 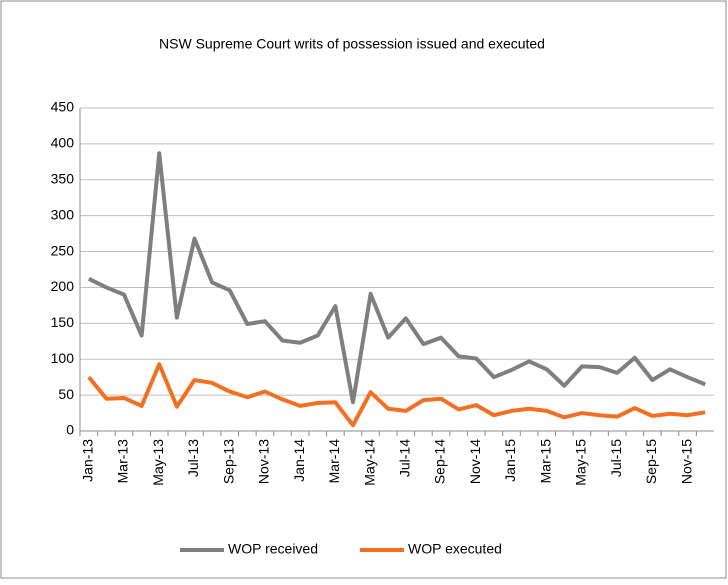 I want to click on x-tick-label: Mar-14, so click(x=334, y=461).